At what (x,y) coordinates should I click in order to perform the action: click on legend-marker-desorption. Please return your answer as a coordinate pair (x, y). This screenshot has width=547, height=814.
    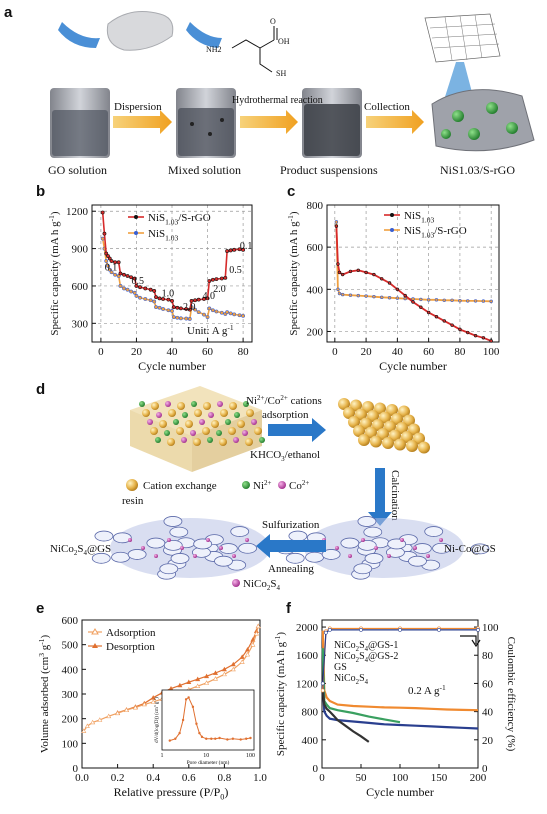
    Looking at the image, I should click on (95, 645).